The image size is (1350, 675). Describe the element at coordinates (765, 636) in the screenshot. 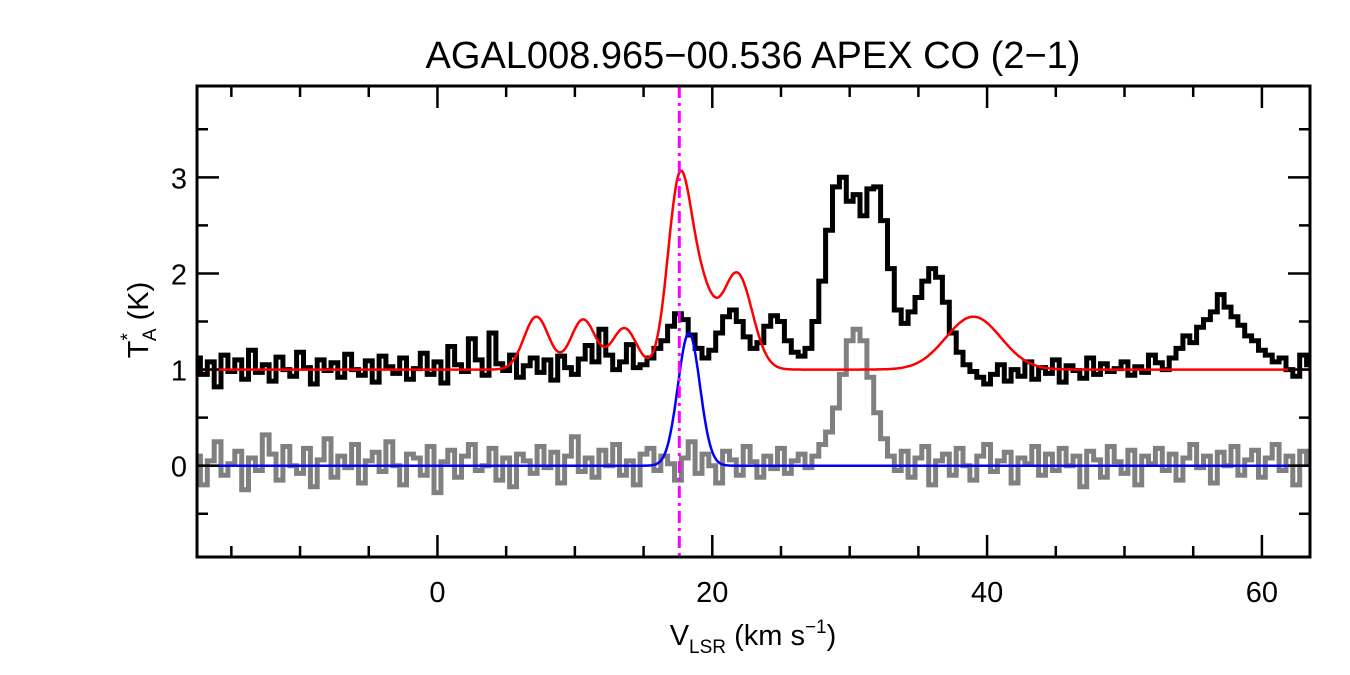

I see `x-axis-label-unit: (km s` at that location.